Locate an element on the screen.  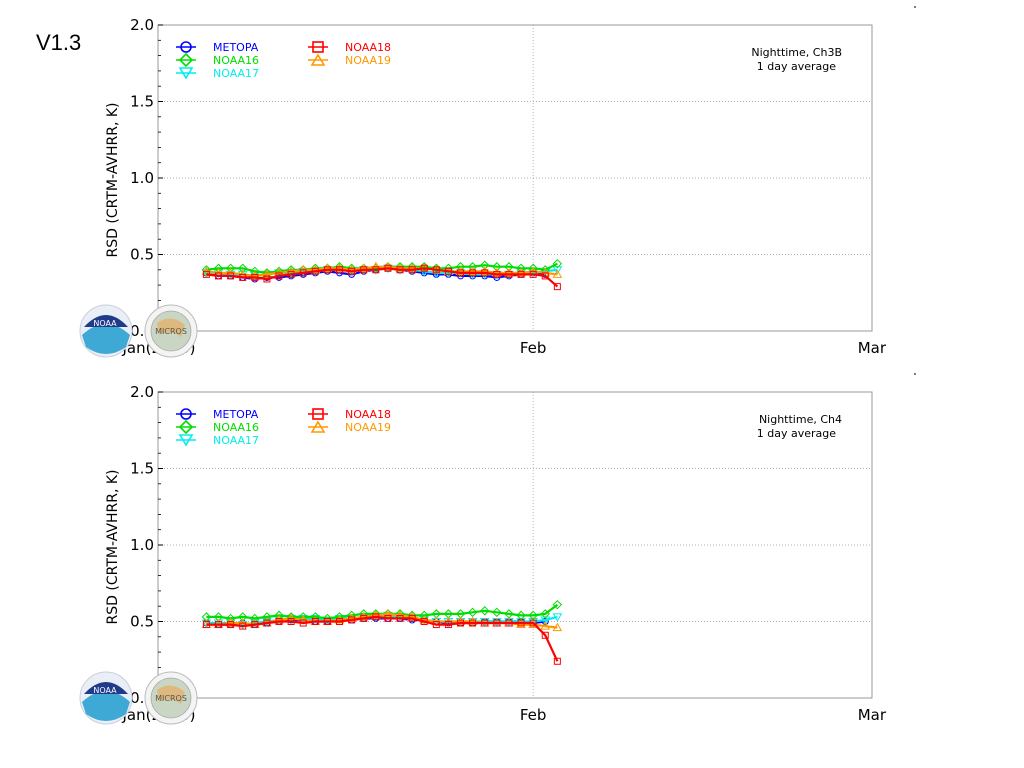
version-label: V1.3 is located at coordinates (59, 42).